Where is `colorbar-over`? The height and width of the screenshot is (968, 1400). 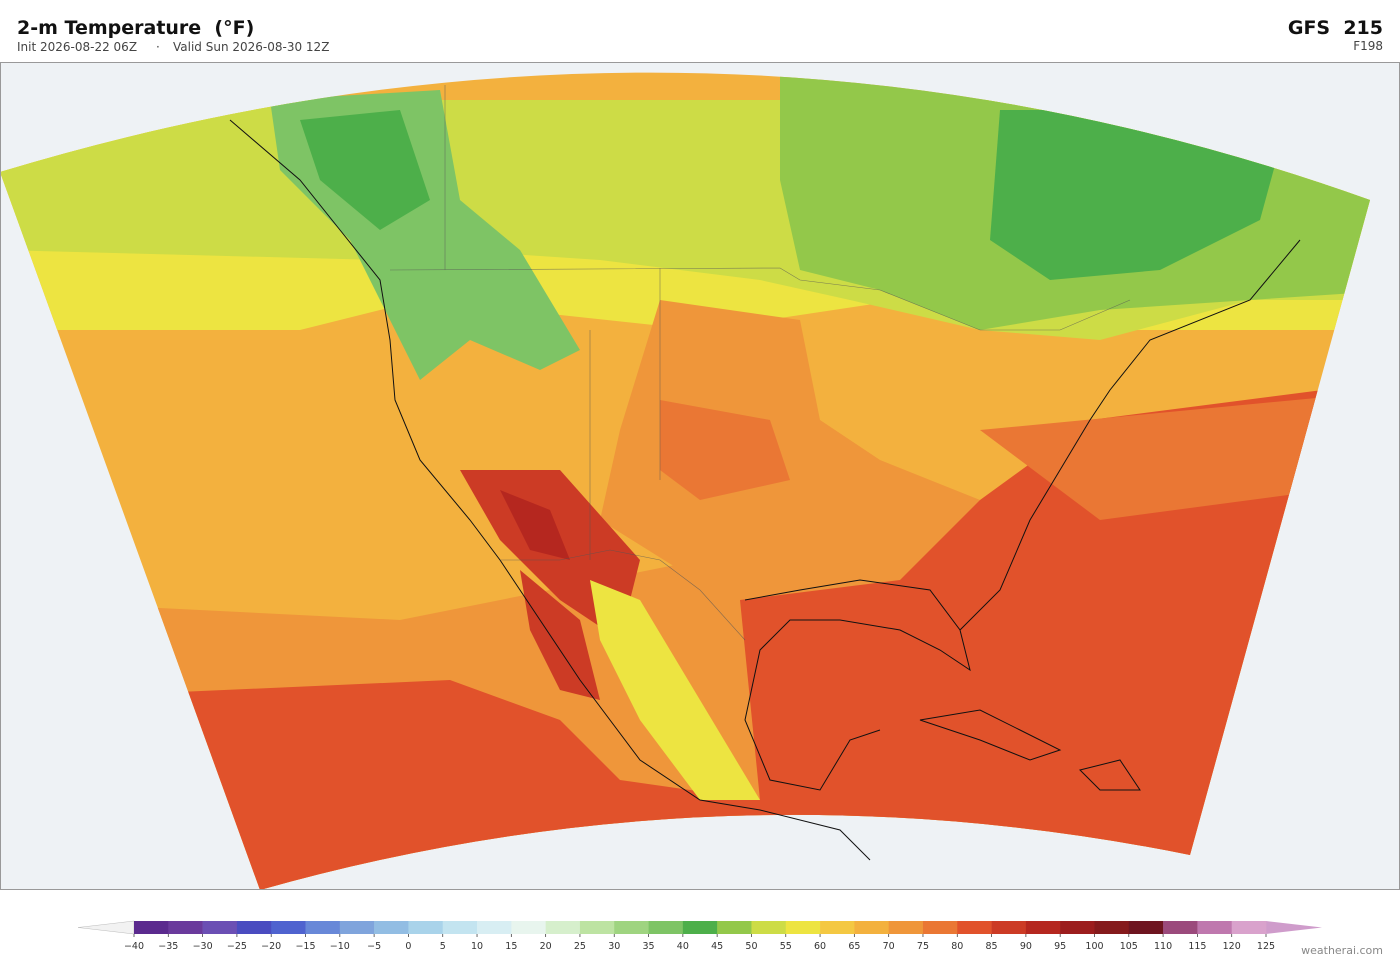
colorbar-over is located at coordinates (1294, 927).